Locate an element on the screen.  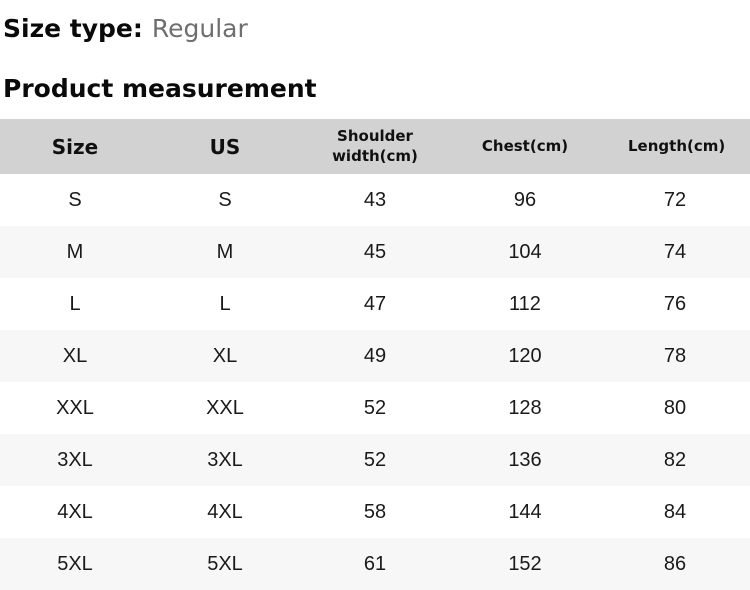
cell-chest: 104 is located at coordinates (525, 251).